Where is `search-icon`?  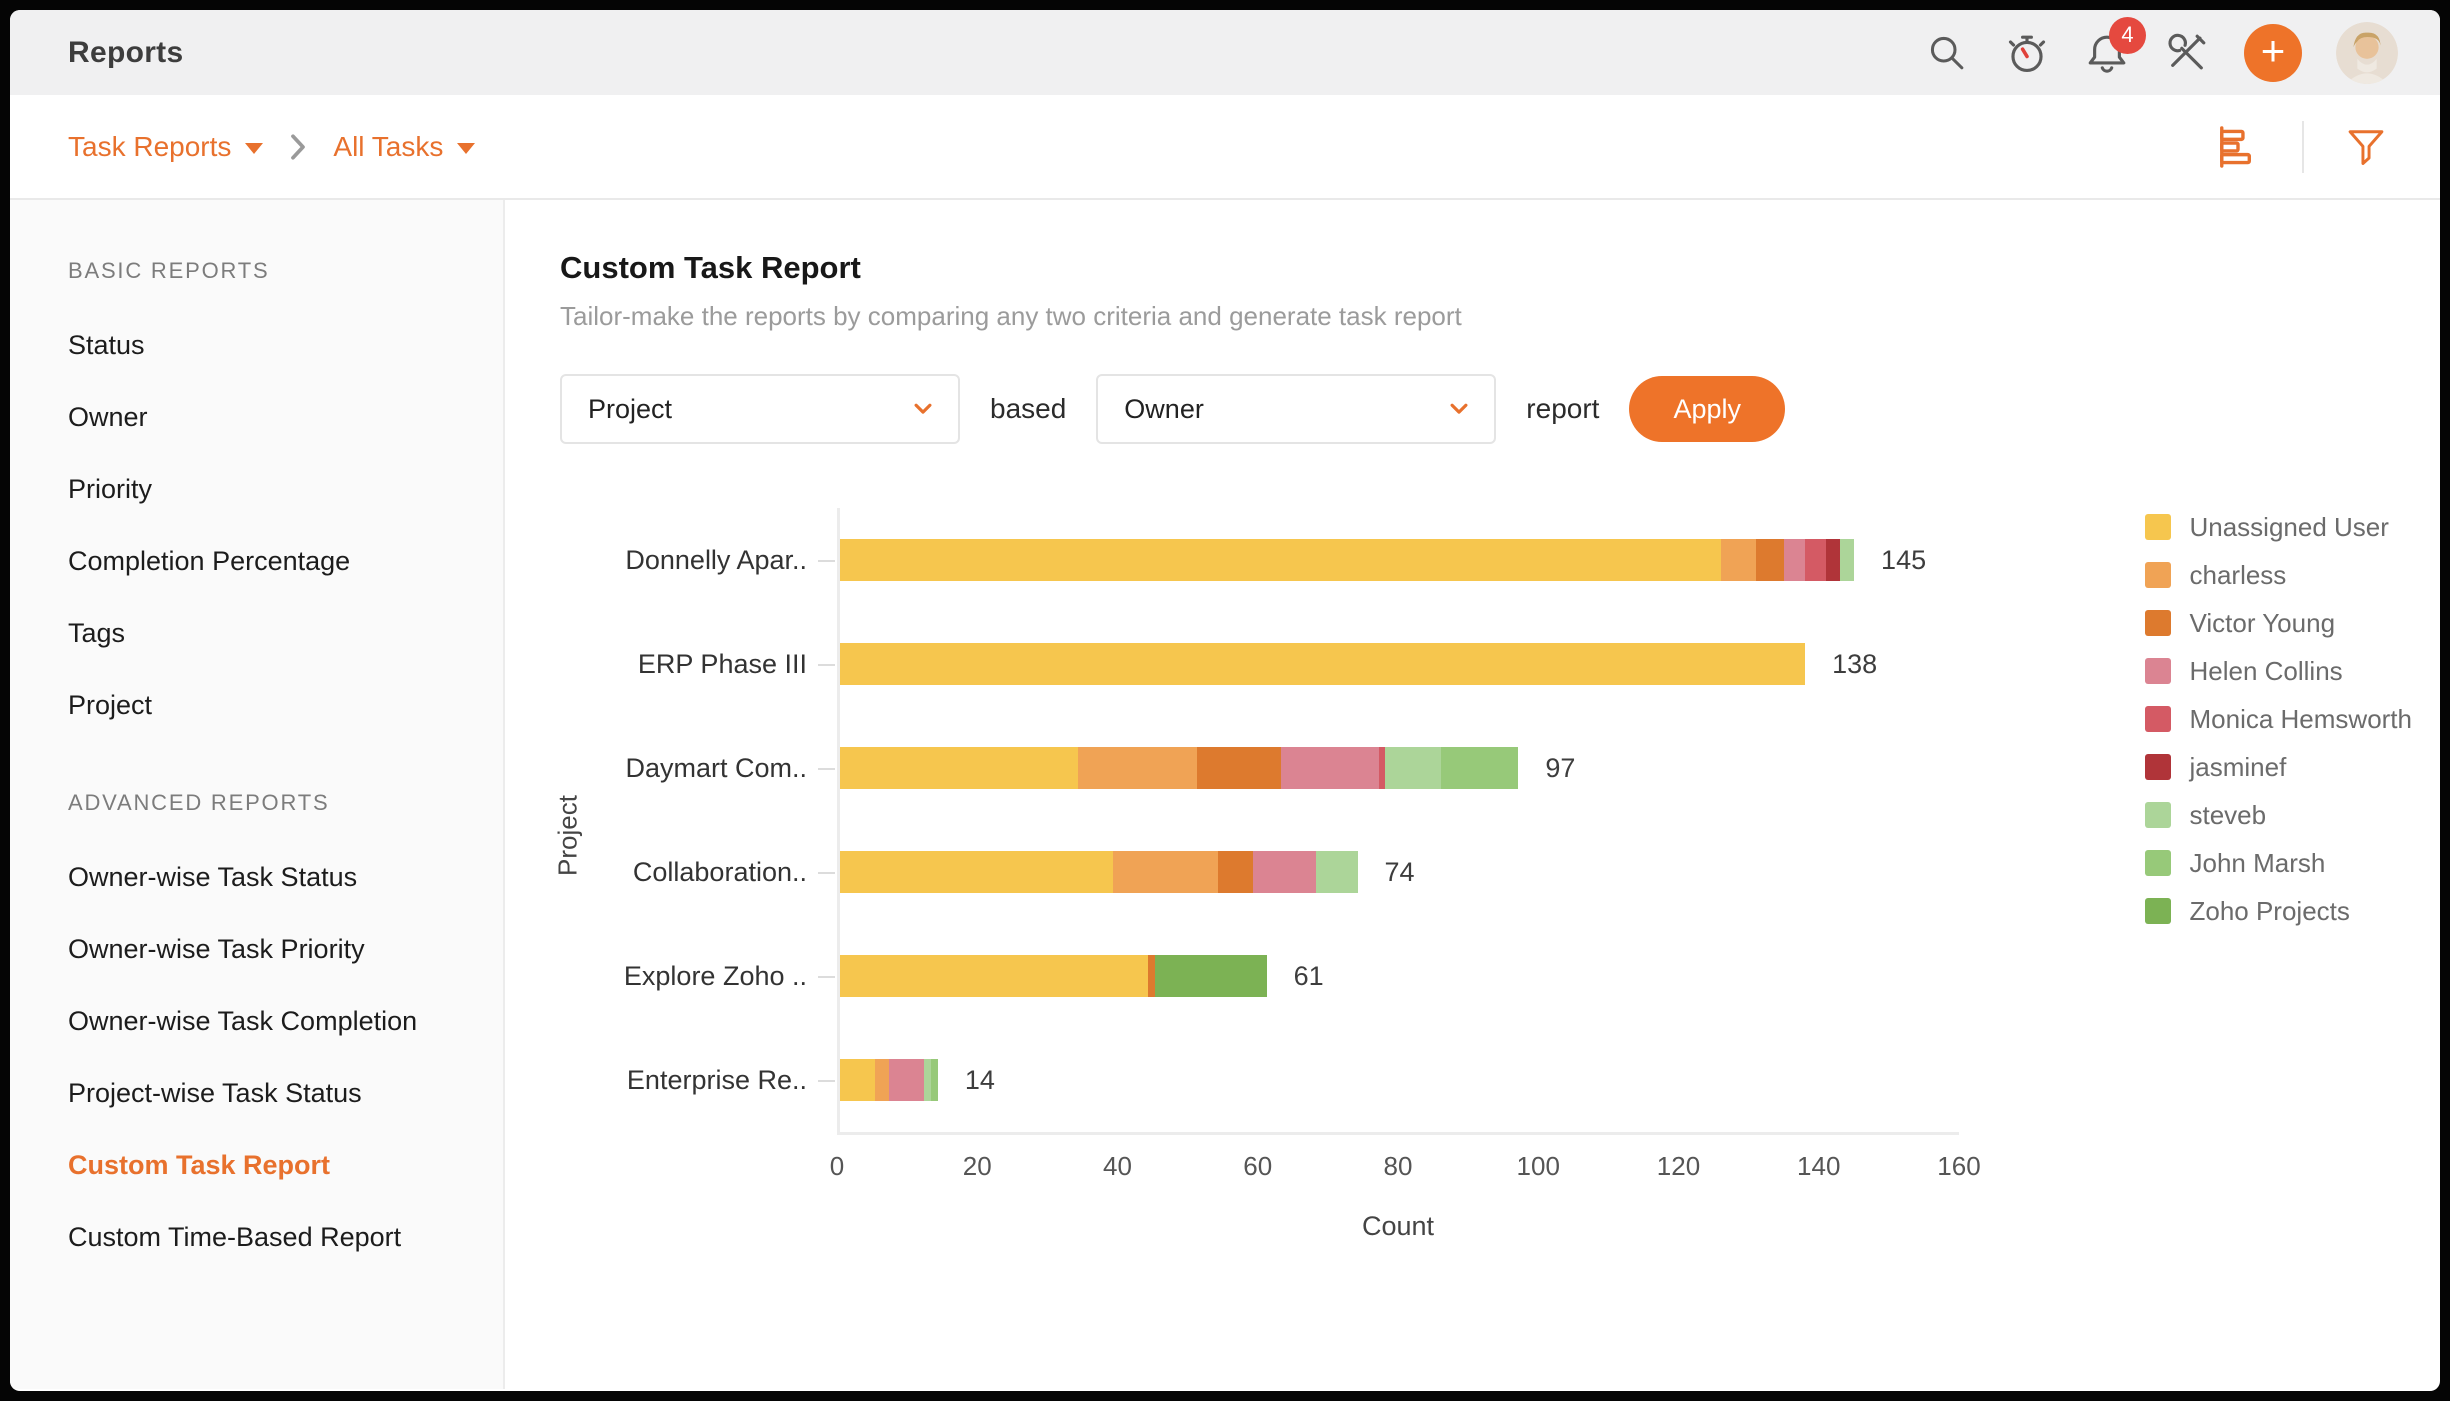
search-icon is located at coordinates (1947, 53).